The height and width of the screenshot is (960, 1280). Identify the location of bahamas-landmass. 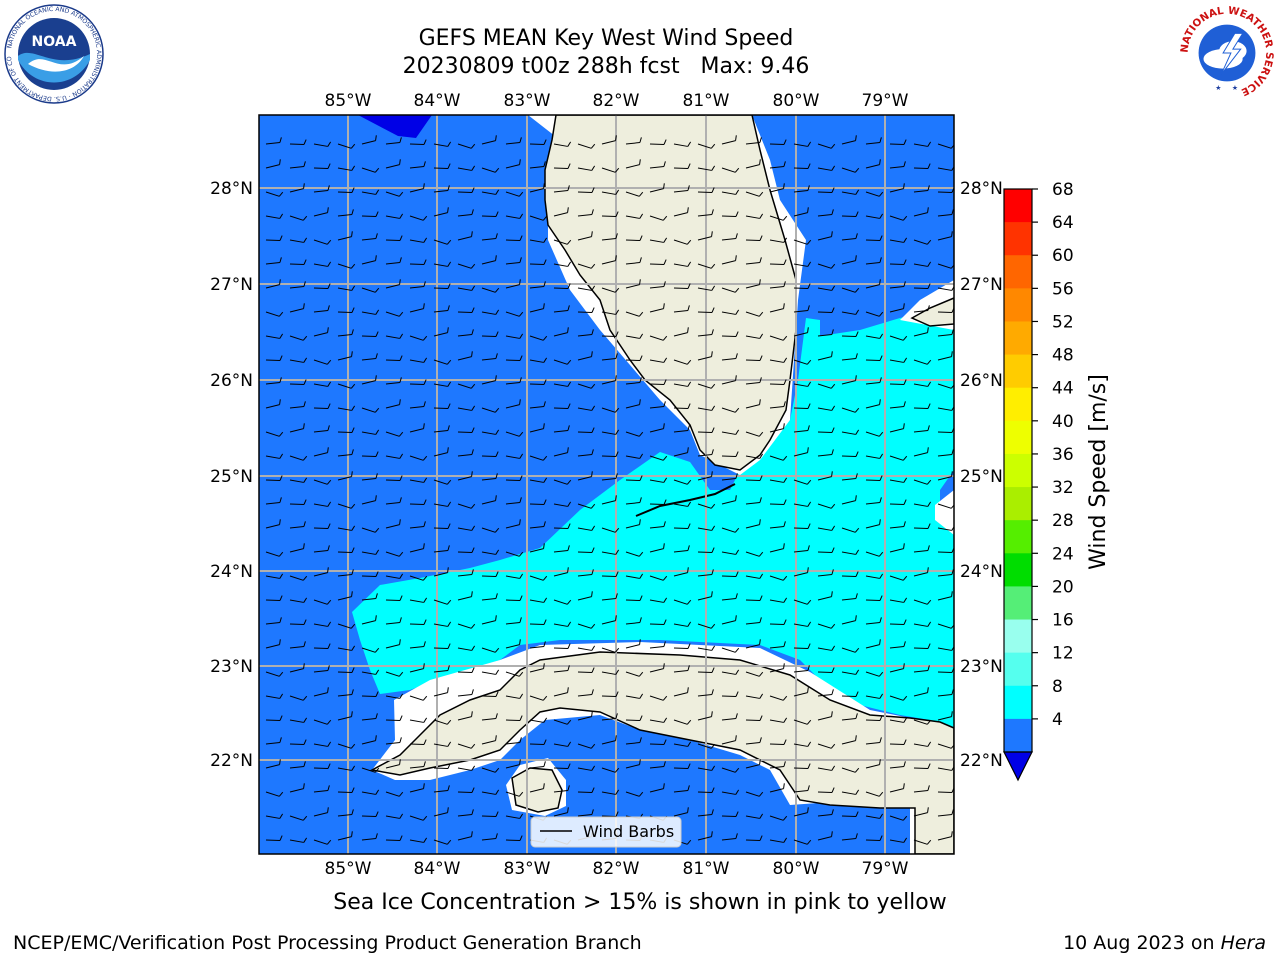
(932, 312).